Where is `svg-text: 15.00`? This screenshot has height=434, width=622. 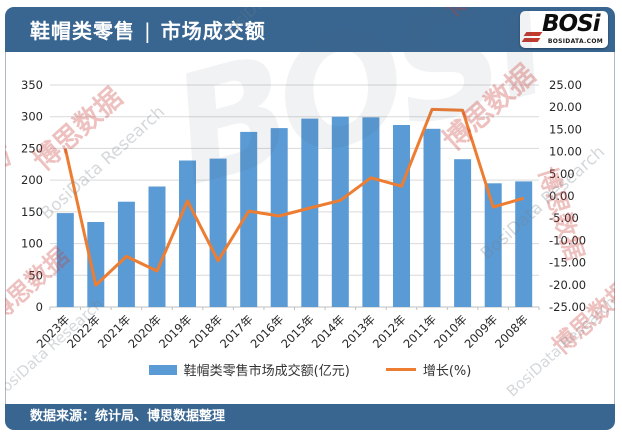
svg-text: 15.00 is located at coordinates (565, 129).